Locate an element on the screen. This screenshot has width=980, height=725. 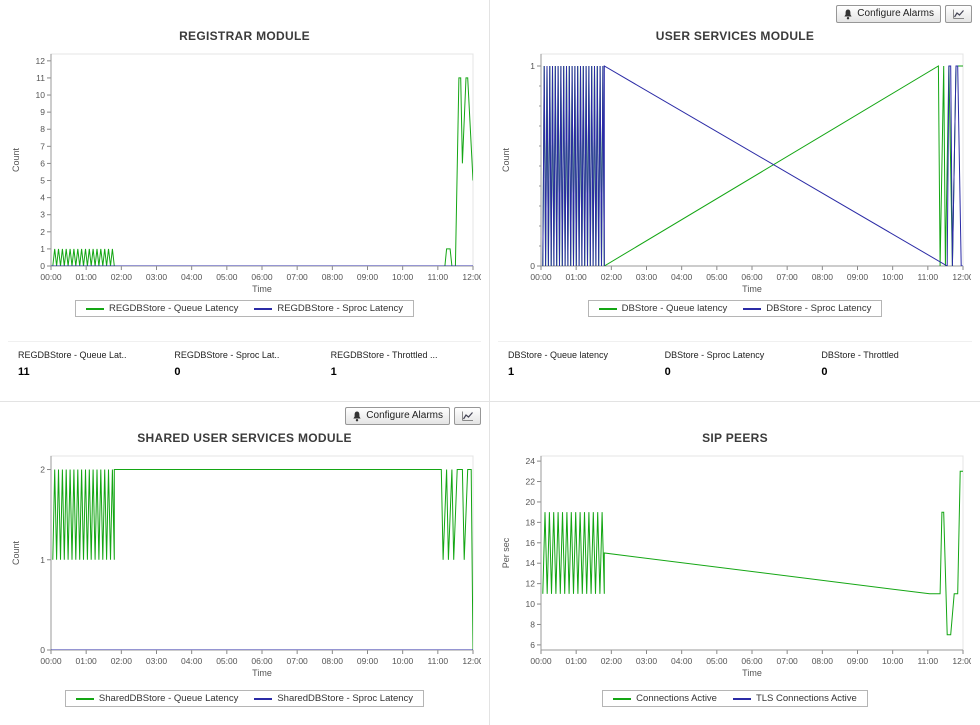
svg-text: Per sec is located at coordinates (506, 552).